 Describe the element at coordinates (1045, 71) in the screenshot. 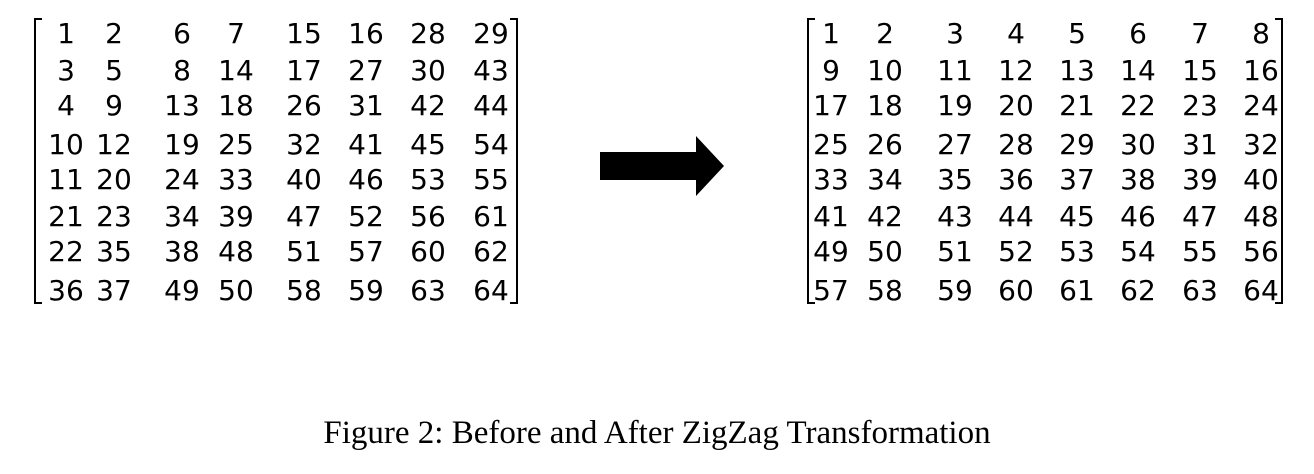

I see `matrix-row: 9 10 11 12 13 14 15 16` at that location.